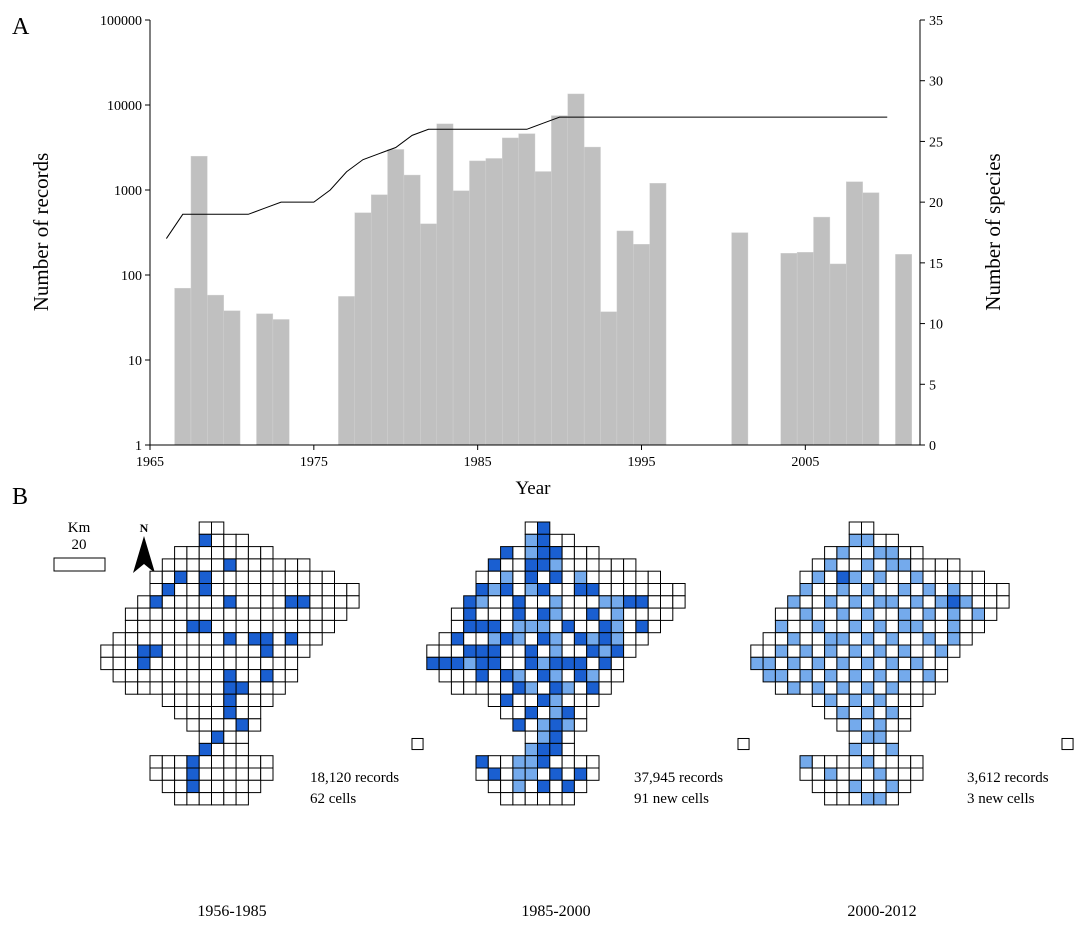  Describe the element at coordinates (262, 663) in the screenshot. I see `map-1956-1985` at that location.